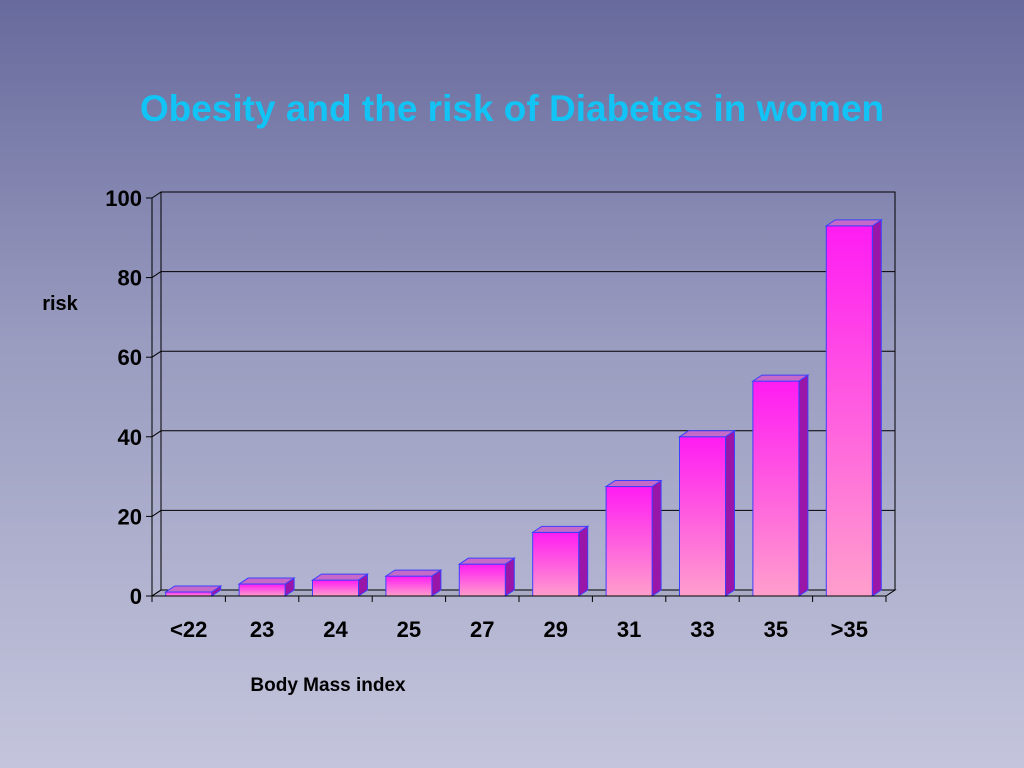 Image resolution: width=1024 pixels, height=768 pixels. I want to click on y-tick-label: 20, so click(130, 516).